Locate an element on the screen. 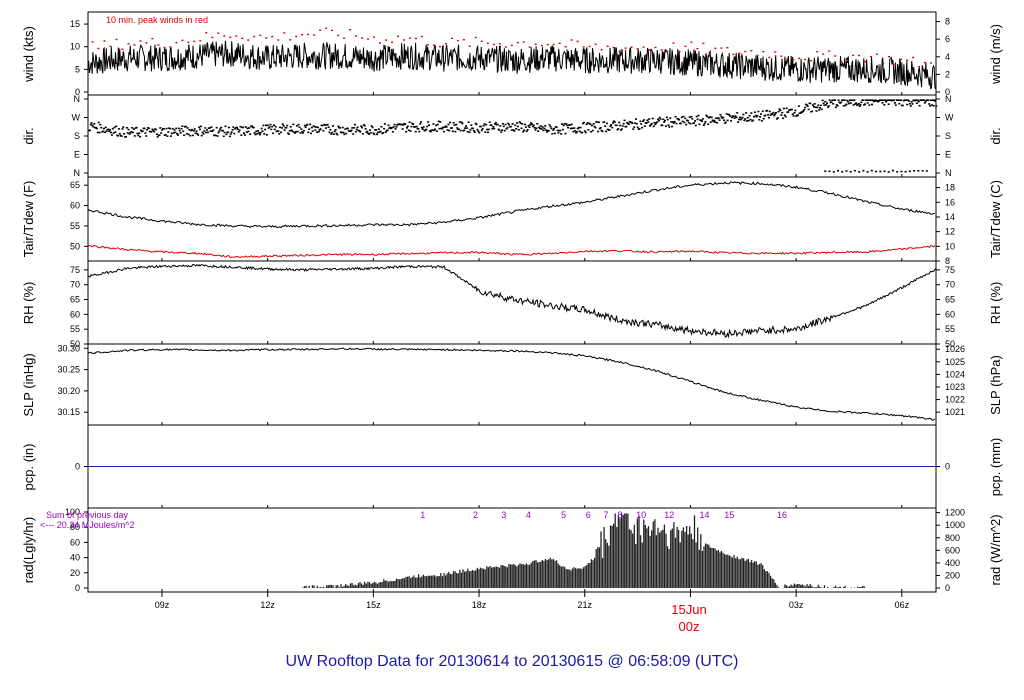  temp-left-tick-label: 55 is located at coordinates (75, 226).